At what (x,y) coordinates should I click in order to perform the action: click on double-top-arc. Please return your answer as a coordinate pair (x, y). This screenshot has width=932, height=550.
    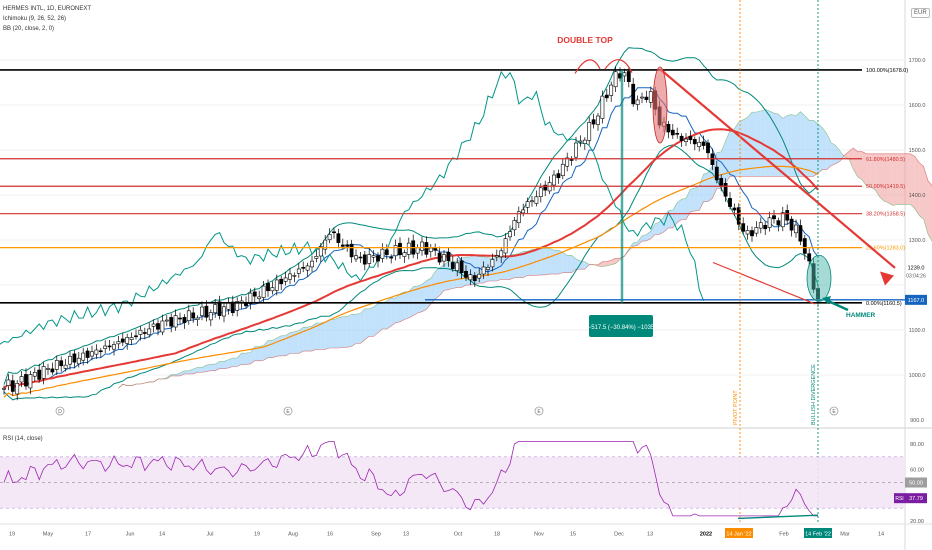
    Looking at the image, I should click on (618, 66).